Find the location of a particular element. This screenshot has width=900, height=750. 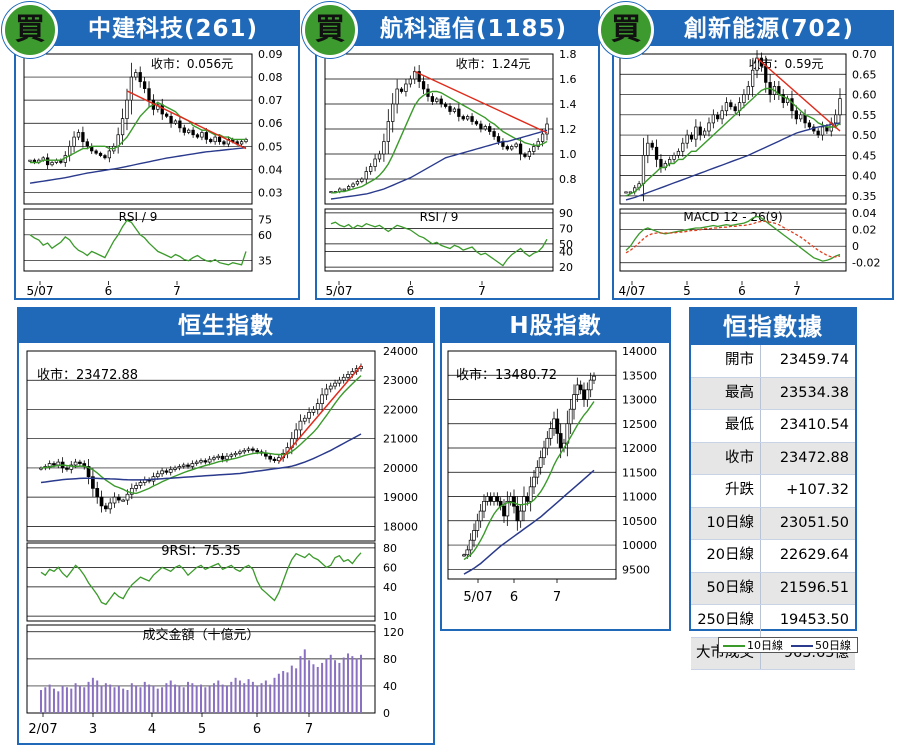

y-tick-label: 50 is located at coordinates (566, 244).